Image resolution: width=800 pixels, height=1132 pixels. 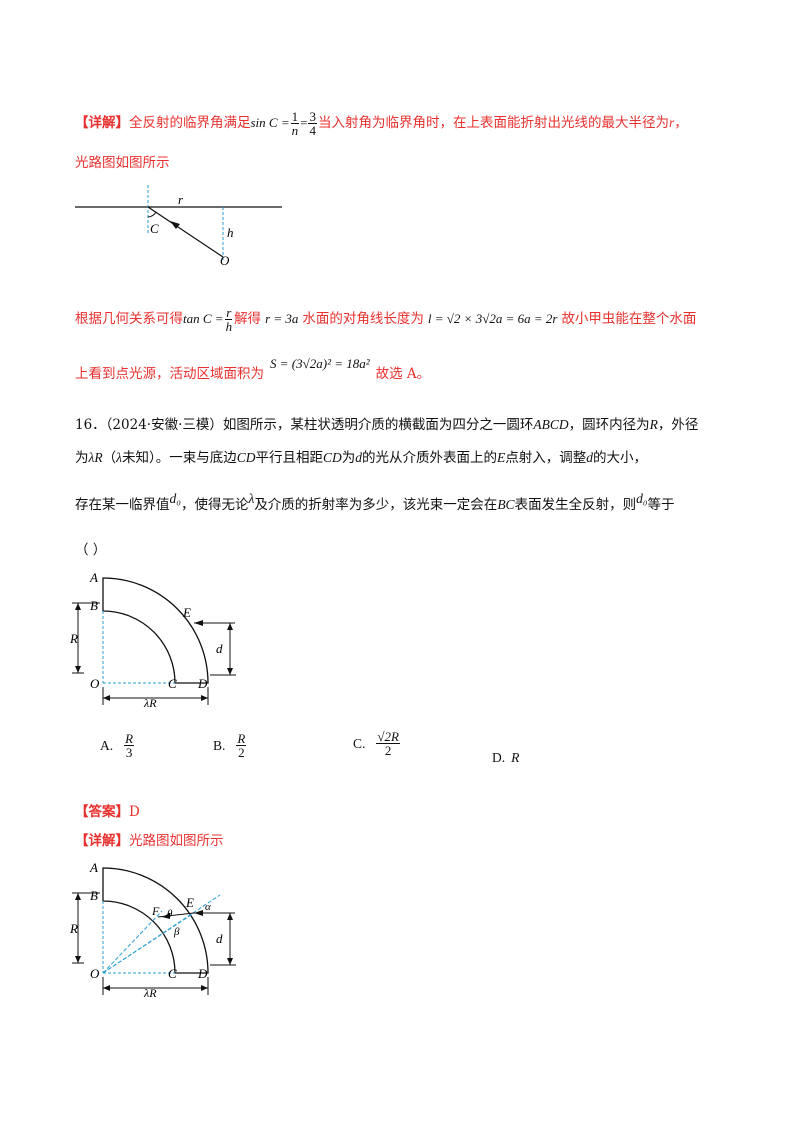 I want to click on option-c: C. √2R 2, so click(x=376, y=743).